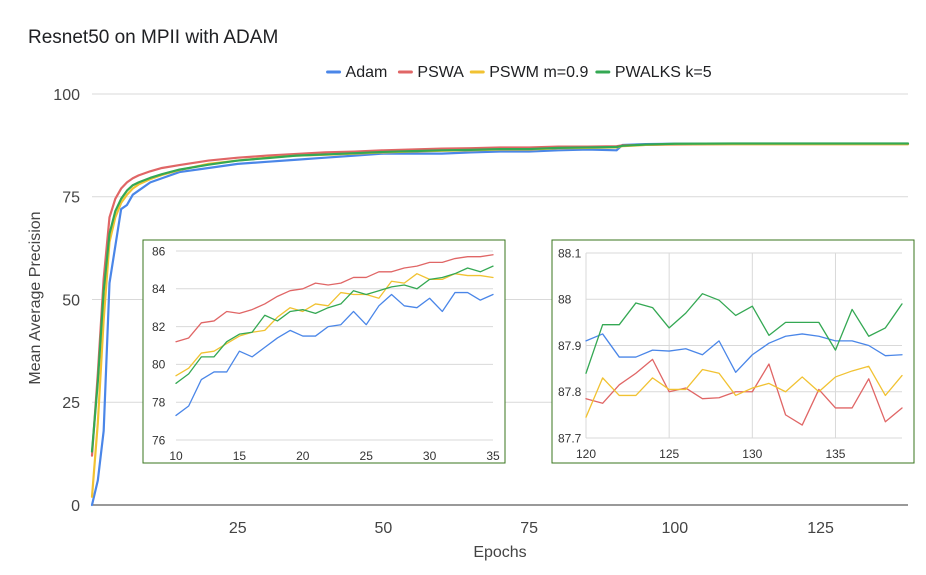 Image resolution: width=926 pixels, height=575 pixels. What do you see at coordinates (159, 289) in the screenshot?
I see `inset-left-y-tick-label: 84` at bounding box center [159, 289].